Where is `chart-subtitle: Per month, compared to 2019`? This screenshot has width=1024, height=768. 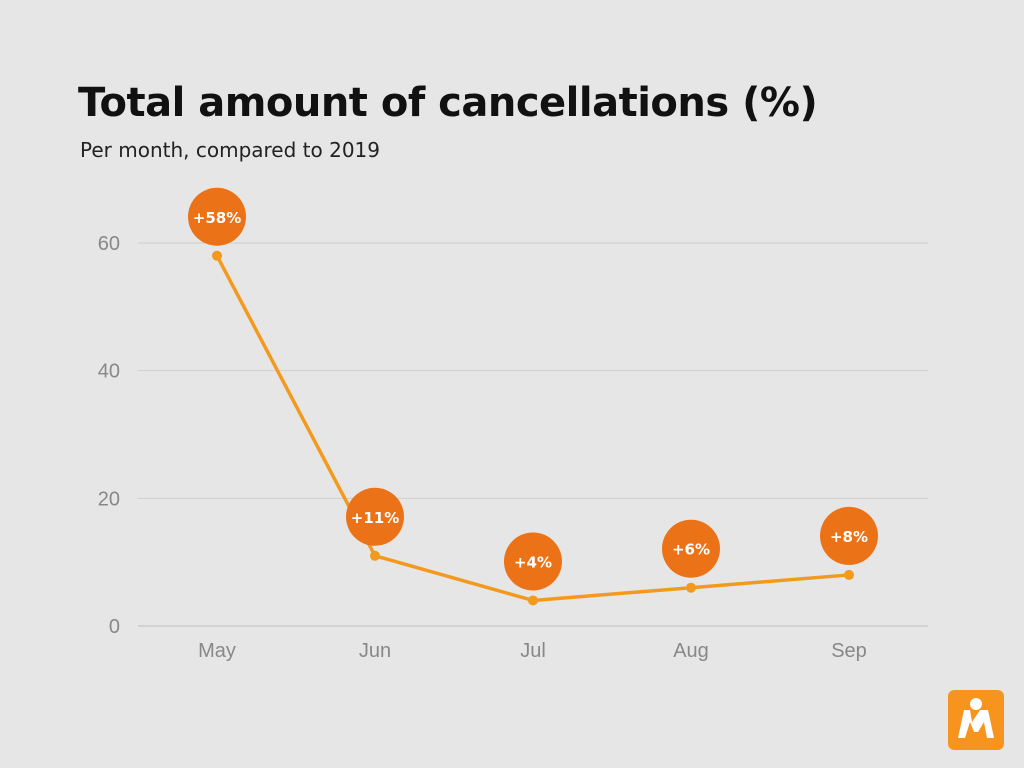
chart-subtitle: Per month, compared to 2019 is located at coordinates (230, 150).